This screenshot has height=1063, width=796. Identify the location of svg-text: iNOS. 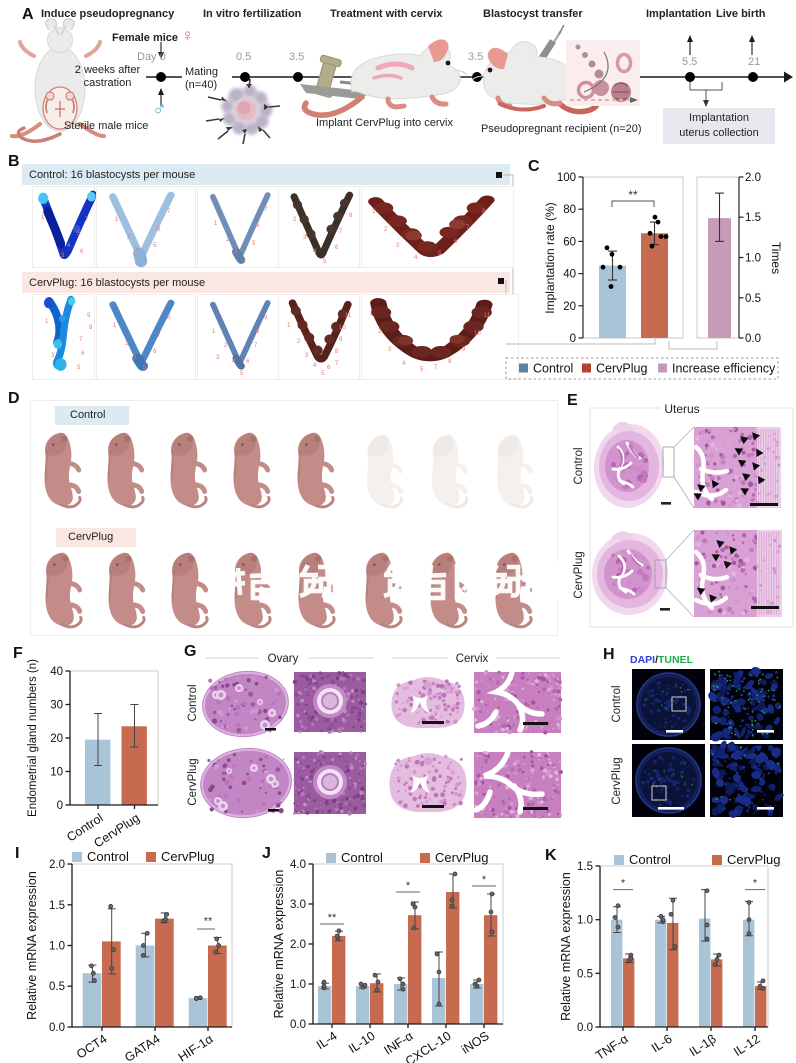
(475, 1043).